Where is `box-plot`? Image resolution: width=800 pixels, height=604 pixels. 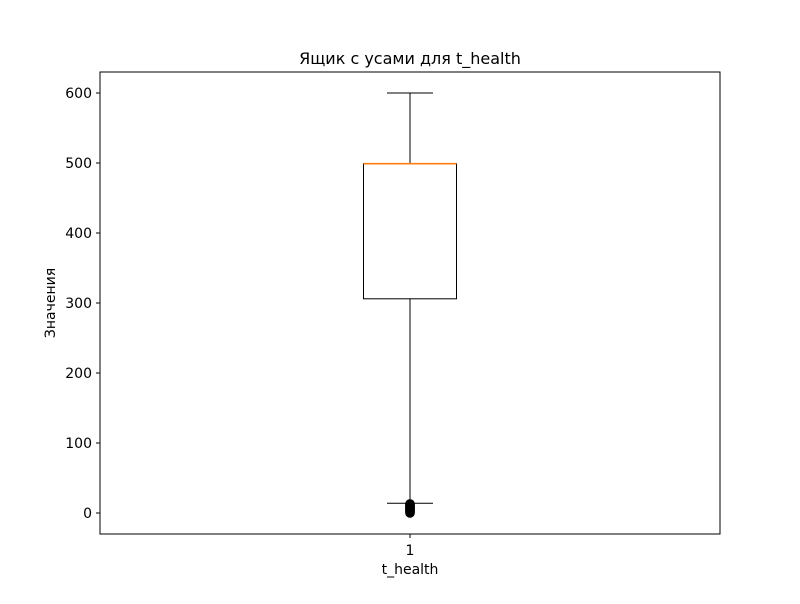 box-plot is located at coordinates (410, 305).